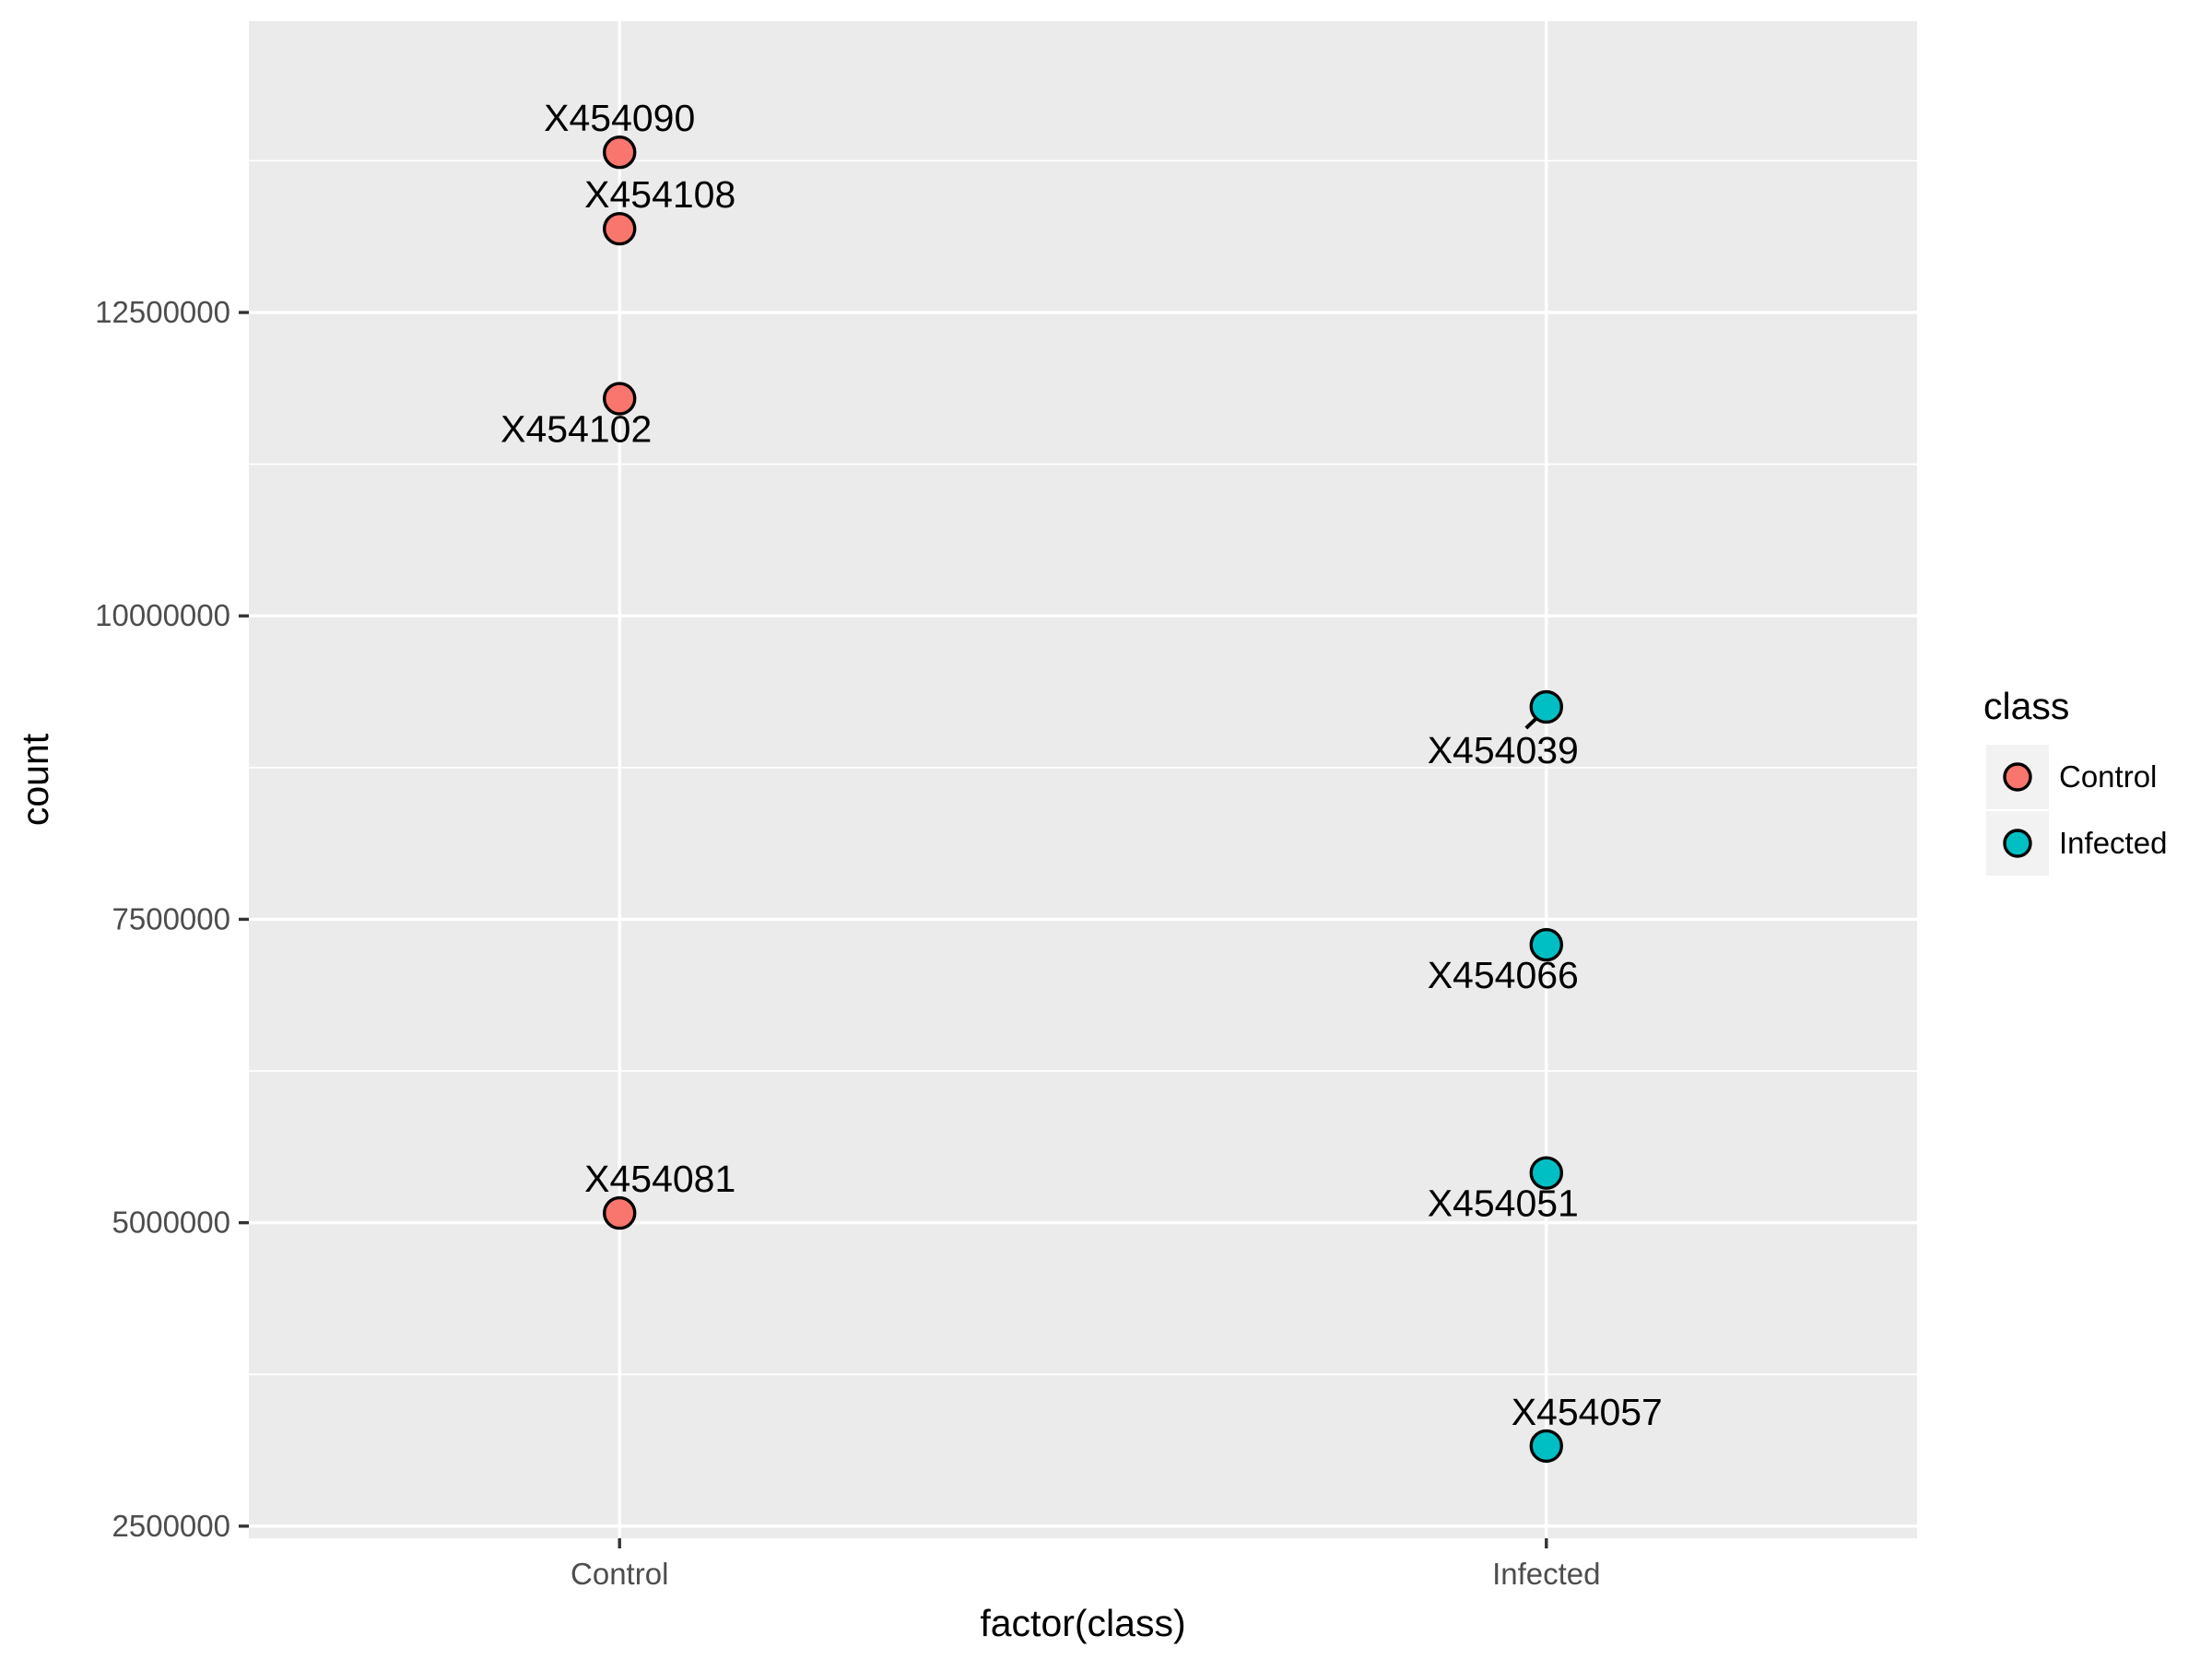 The width and height of the screenshot is (2212, 1659). Describe the element at coordinates (619, 1574) in the screenshot. I see `x-tick-label: Control` at that location.